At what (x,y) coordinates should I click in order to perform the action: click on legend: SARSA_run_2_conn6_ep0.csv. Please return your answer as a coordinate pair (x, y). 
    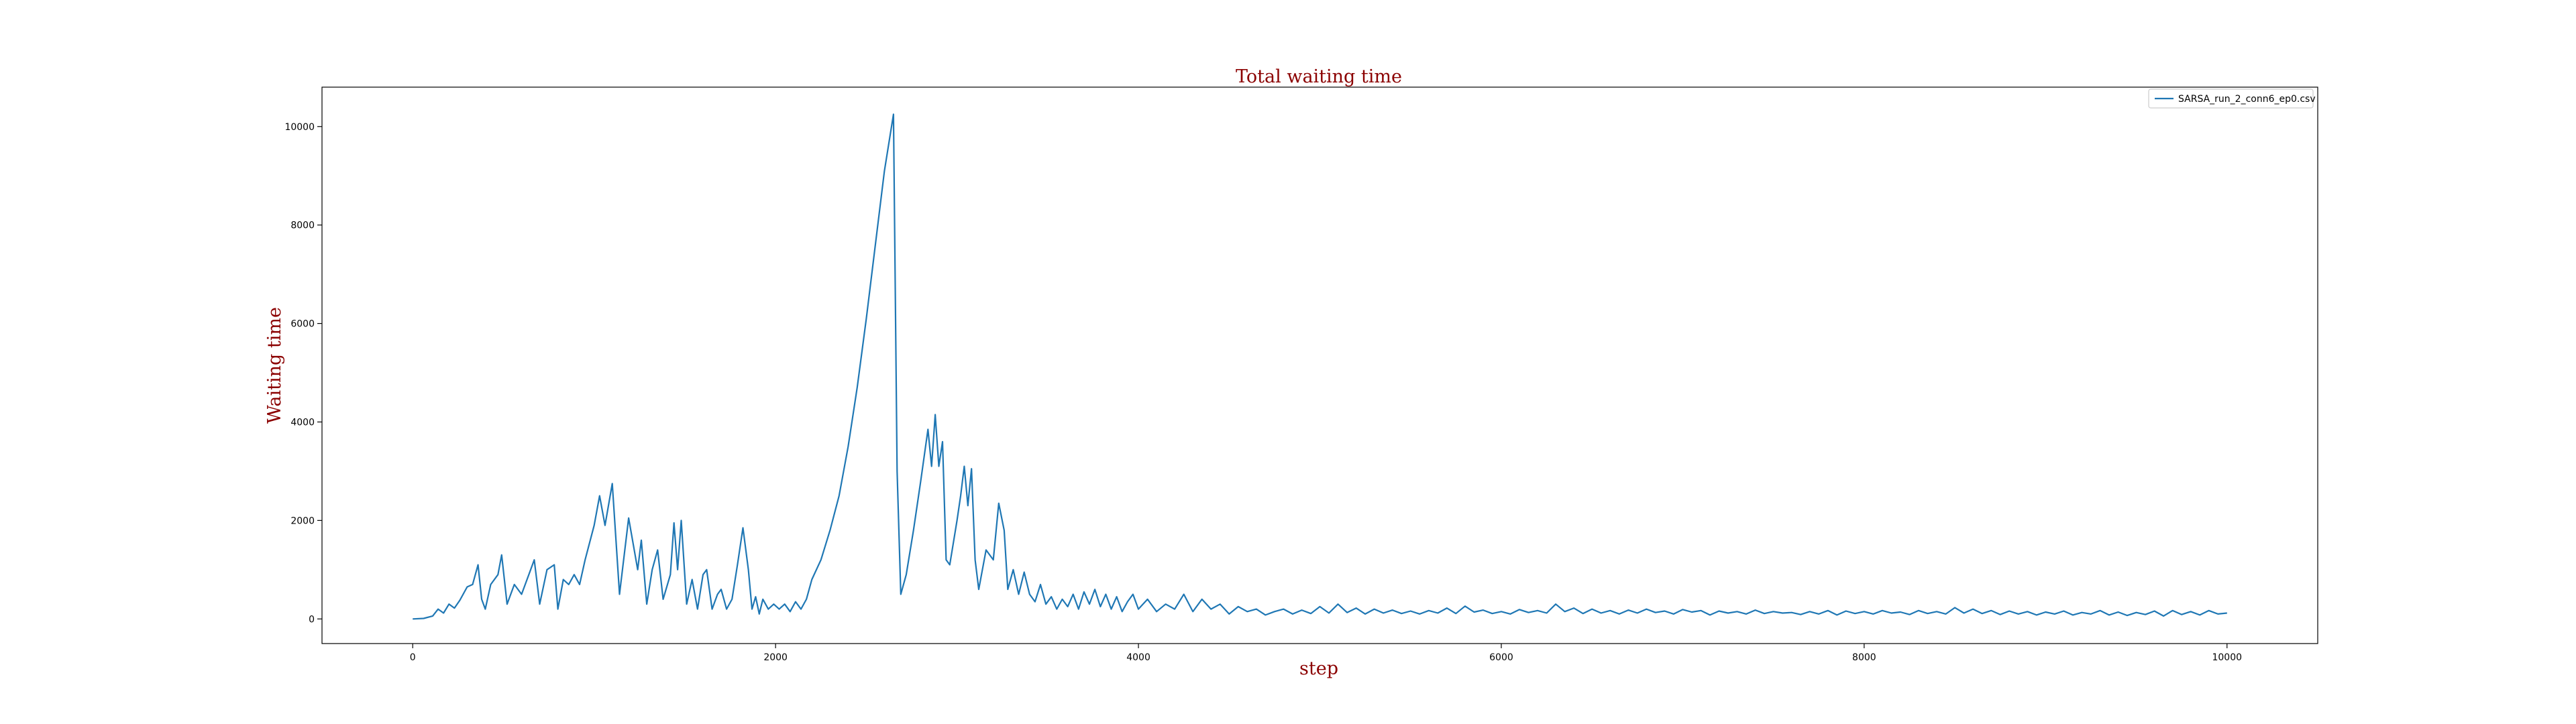
    Looking at the image, I should click on (2232, 98).